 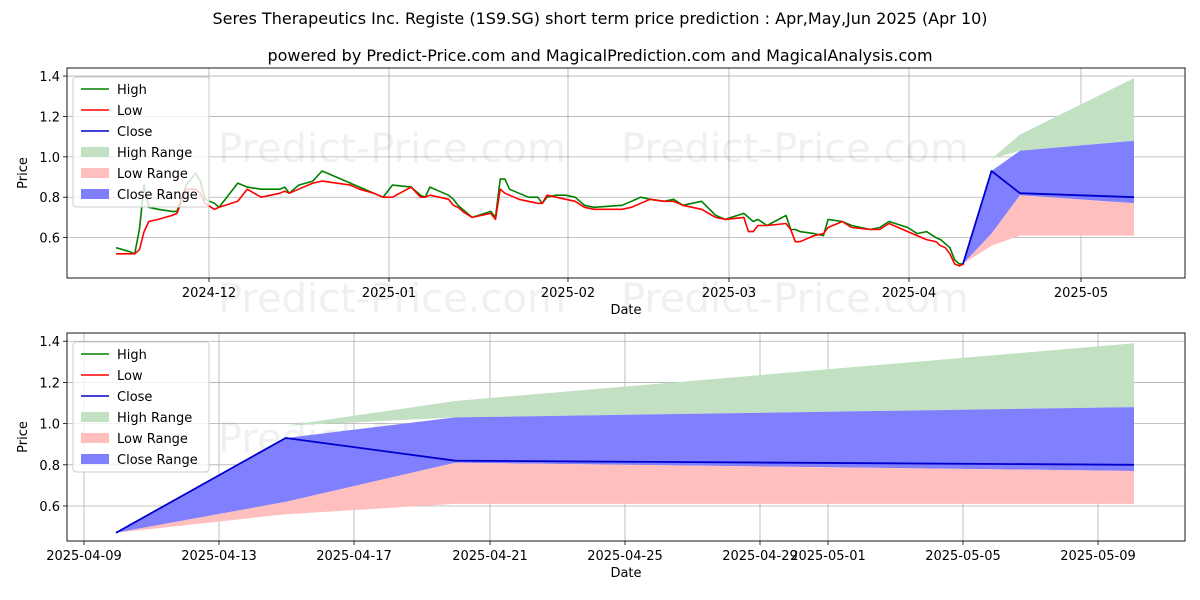 What do you see at coordinates (209, 293) in the screenshot?
I see `top-x-tick-label: 2024-12` at bounding box center [209, 293].